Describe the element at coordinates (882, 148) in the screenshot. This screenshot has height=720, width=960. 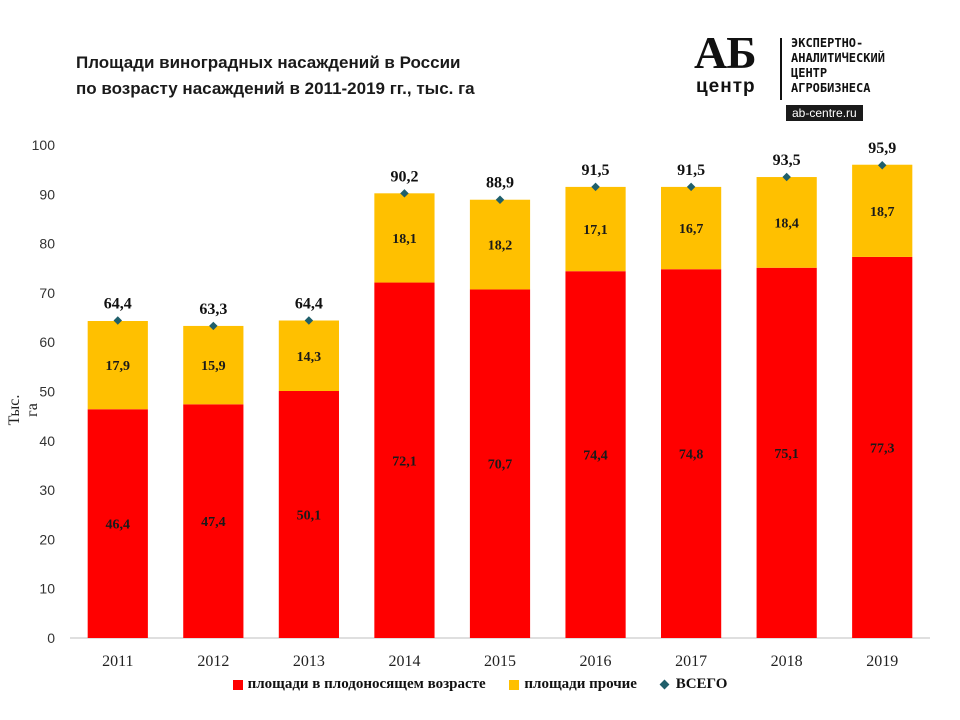
I see `total-label: 95,9` at that location.